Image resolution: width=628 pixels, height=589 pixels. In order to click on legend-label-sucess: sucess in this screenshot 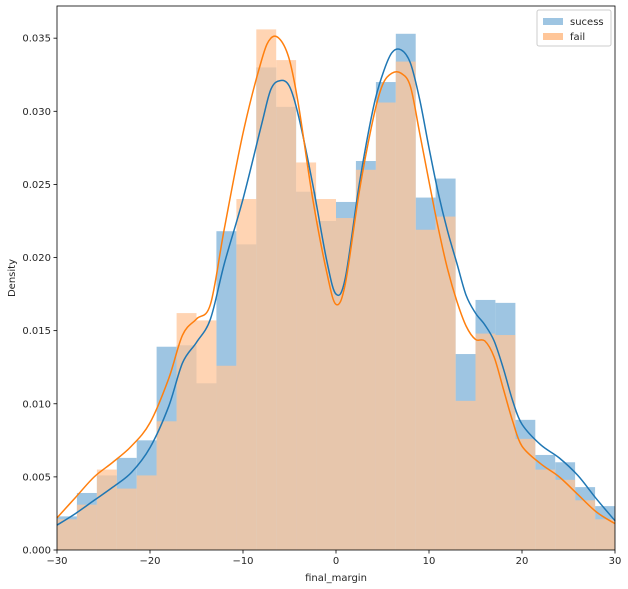, I will do `click(587, 22)`.